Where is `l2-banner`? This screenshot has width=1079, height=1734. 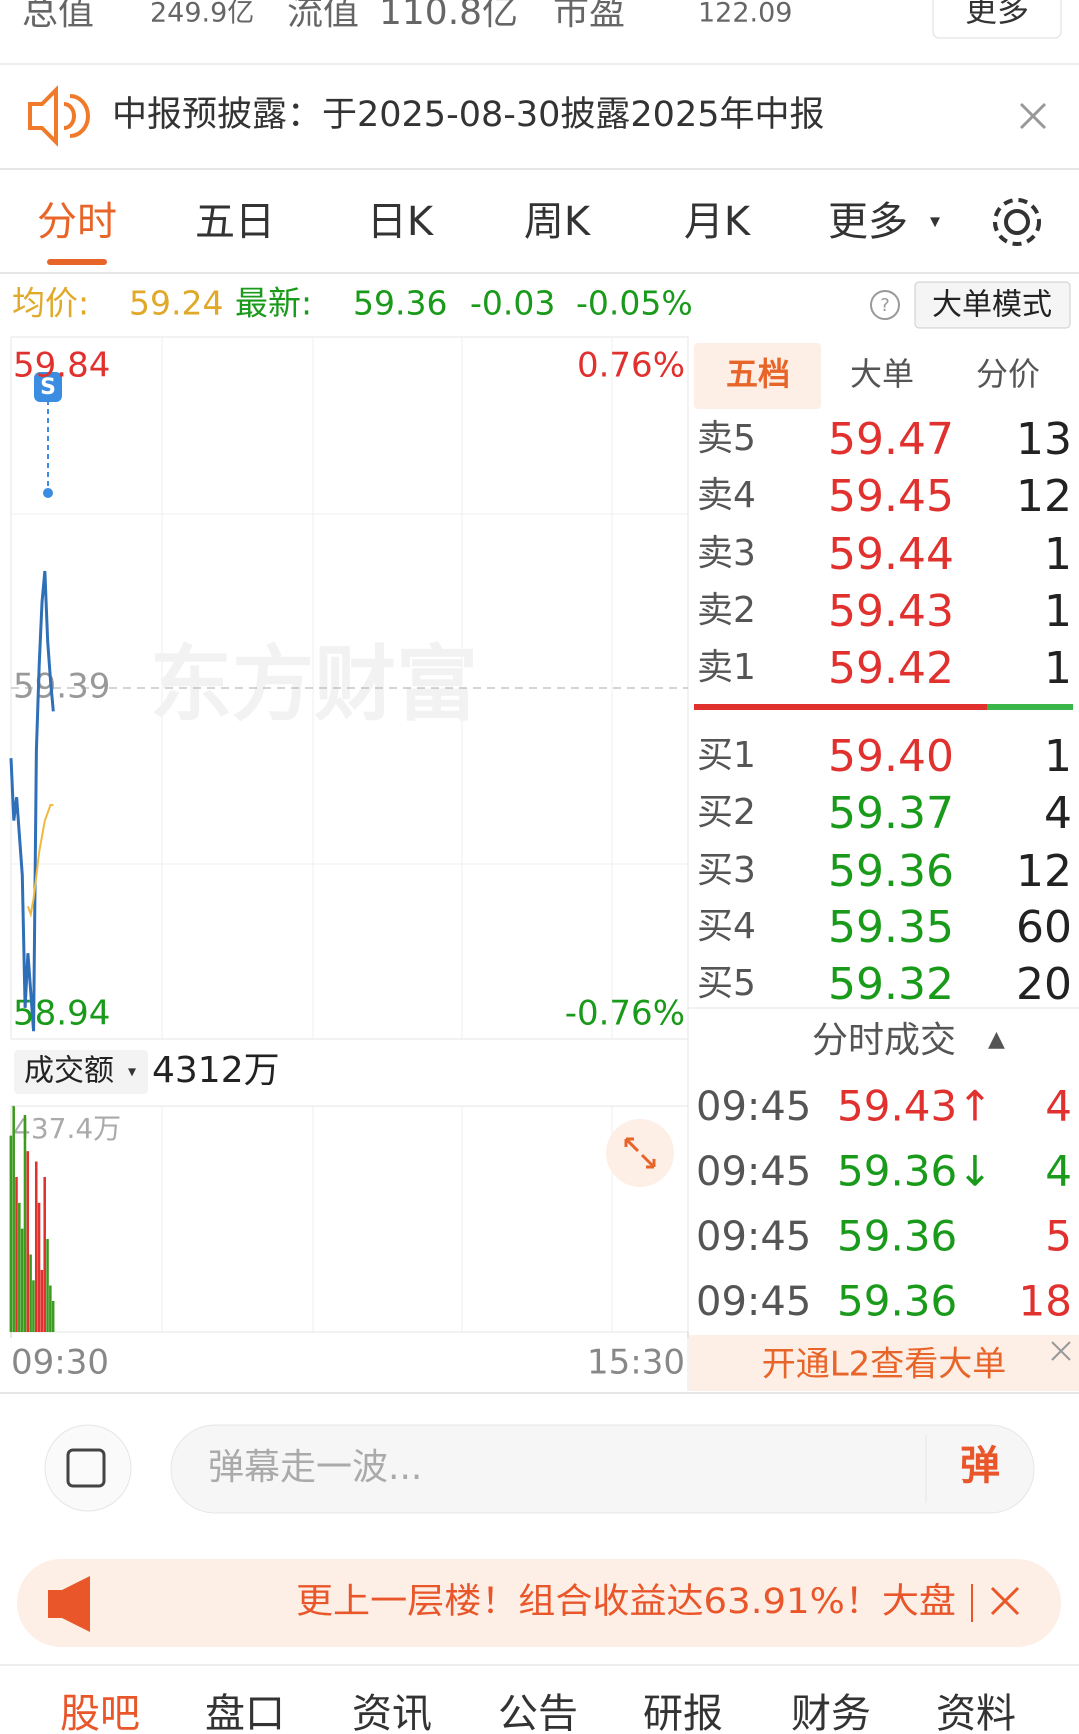
l2-banner is located at coordinates (884, 1363).